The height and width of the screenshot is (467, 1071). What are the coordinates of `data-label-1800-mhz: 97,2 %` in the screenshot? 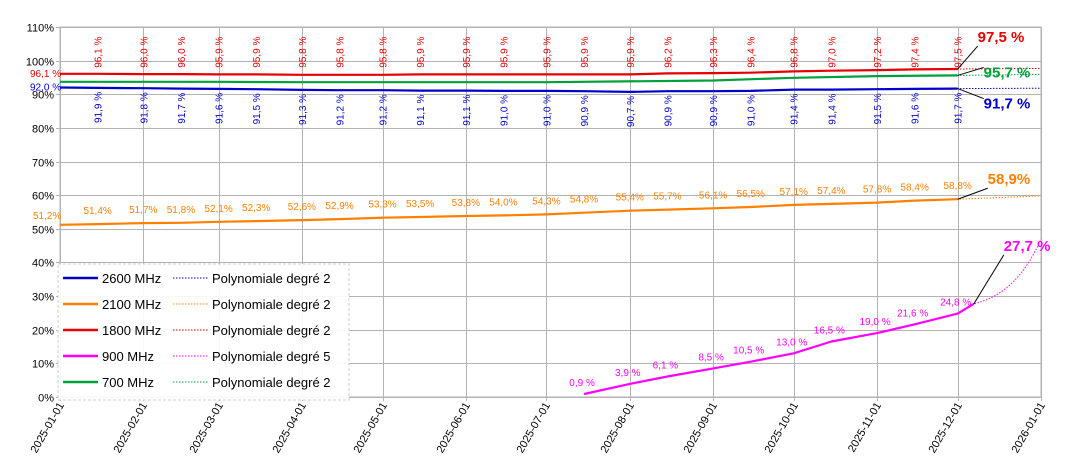 It's located at (878, 52).